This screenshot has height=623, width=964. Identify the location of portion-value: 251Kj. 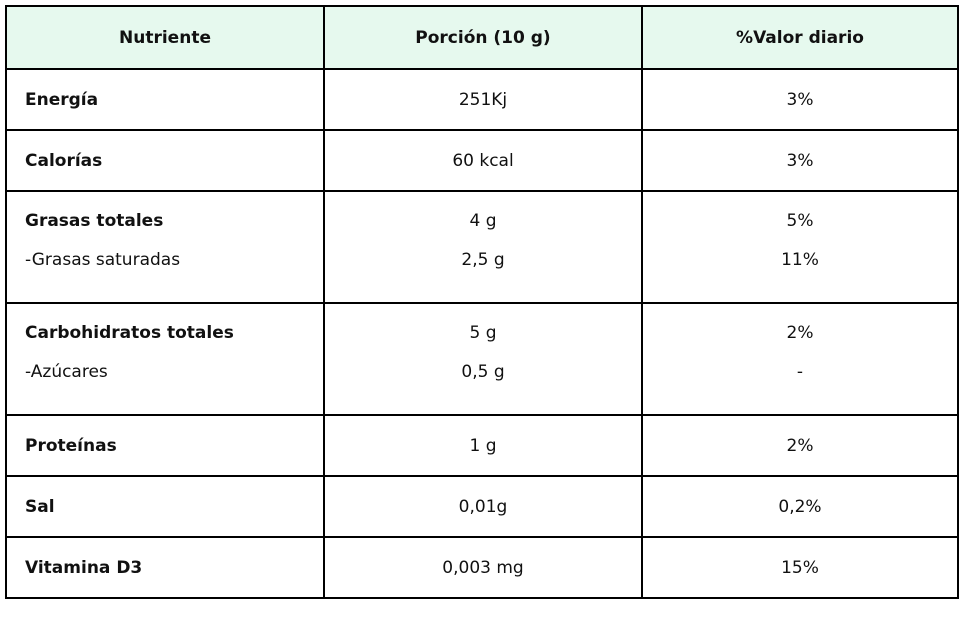
(483, 99).